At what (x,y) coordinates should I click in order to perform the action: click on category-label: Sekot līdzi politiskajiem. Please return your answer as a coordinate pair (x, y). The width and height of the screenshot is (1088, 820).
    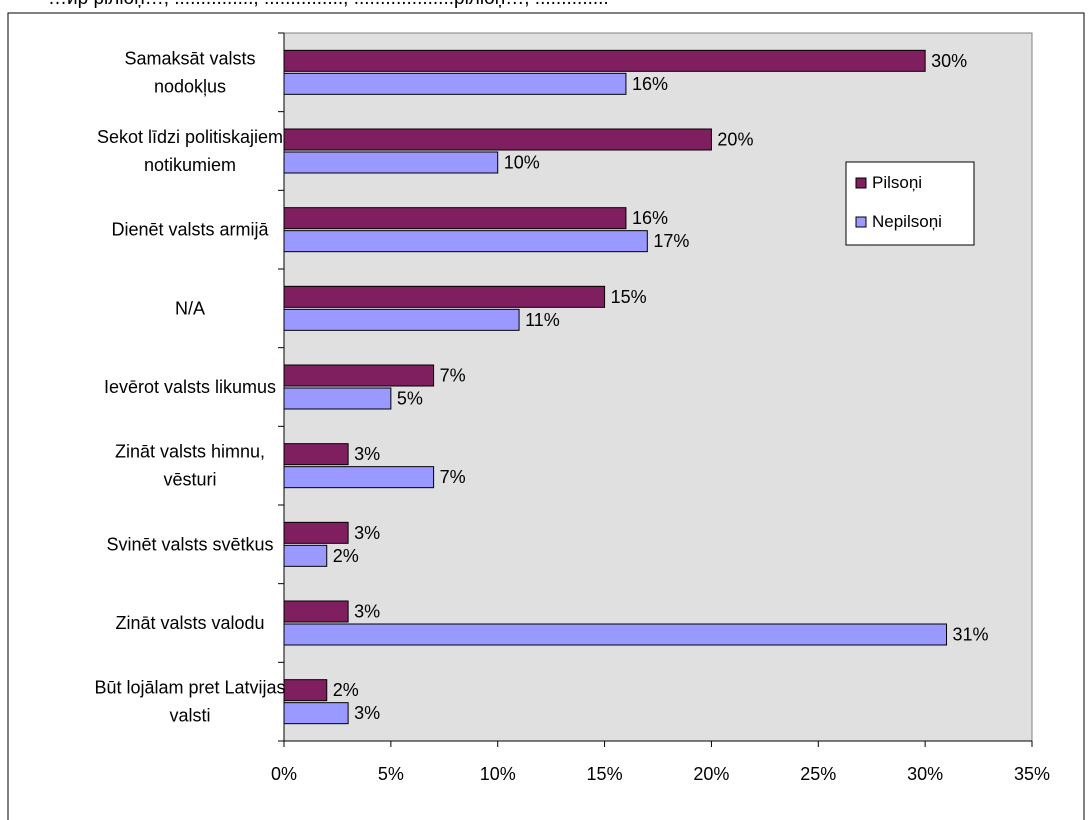
    Looking at the image, I should click on (190, 137).